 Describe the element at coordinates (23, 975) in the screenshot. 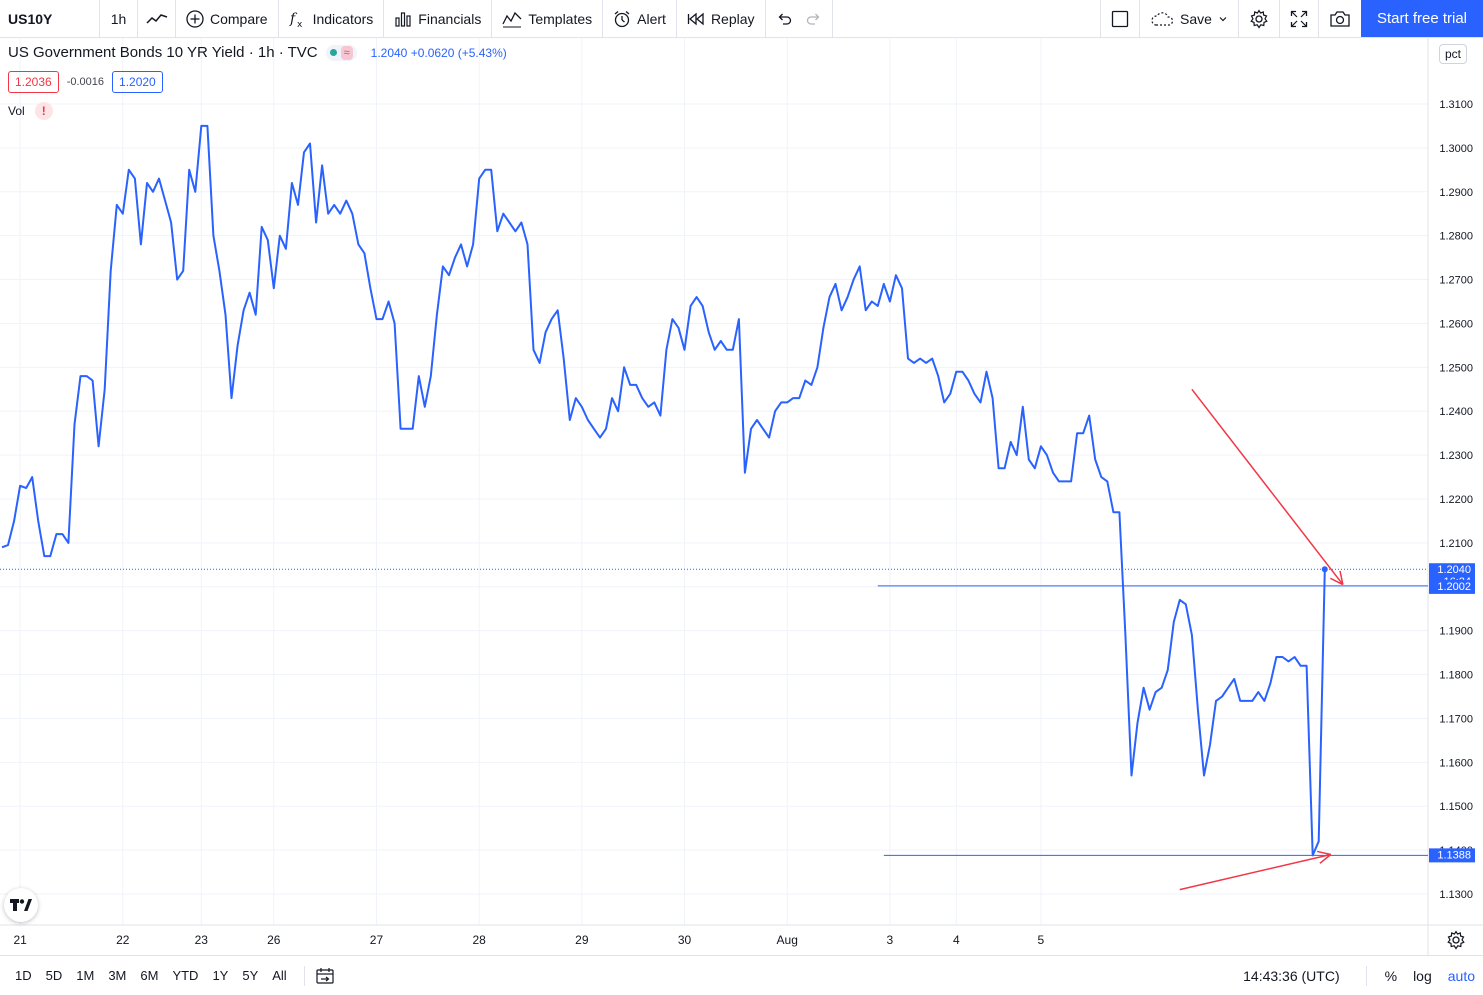

I see `range-1d: 1D` at that location.